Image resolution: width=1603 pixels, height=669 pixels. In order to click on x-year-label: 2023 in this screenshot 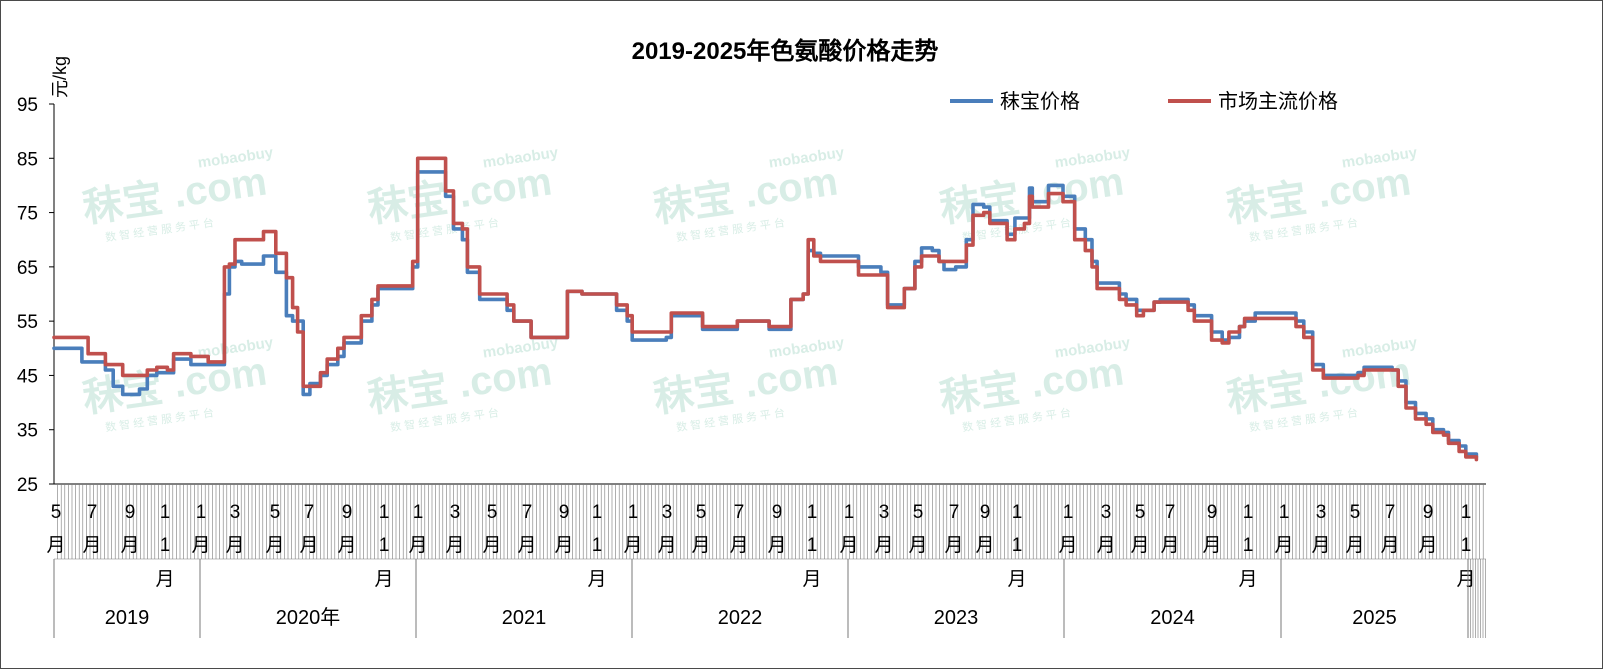, I will do `click(956, 618)`.